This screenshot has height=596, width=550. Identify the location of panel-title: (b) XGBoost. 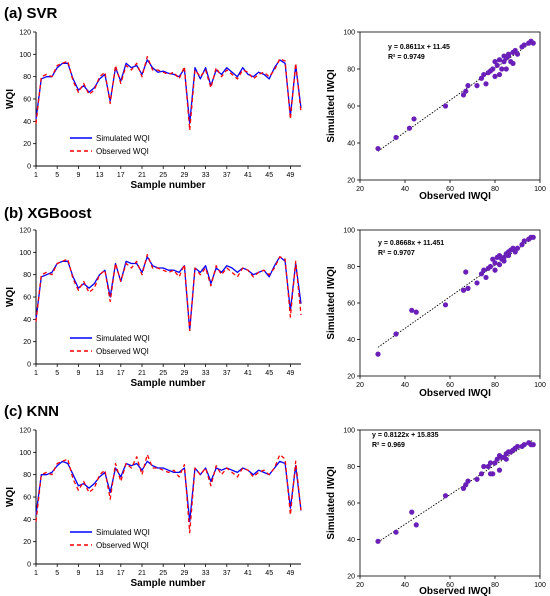
(48, 213).